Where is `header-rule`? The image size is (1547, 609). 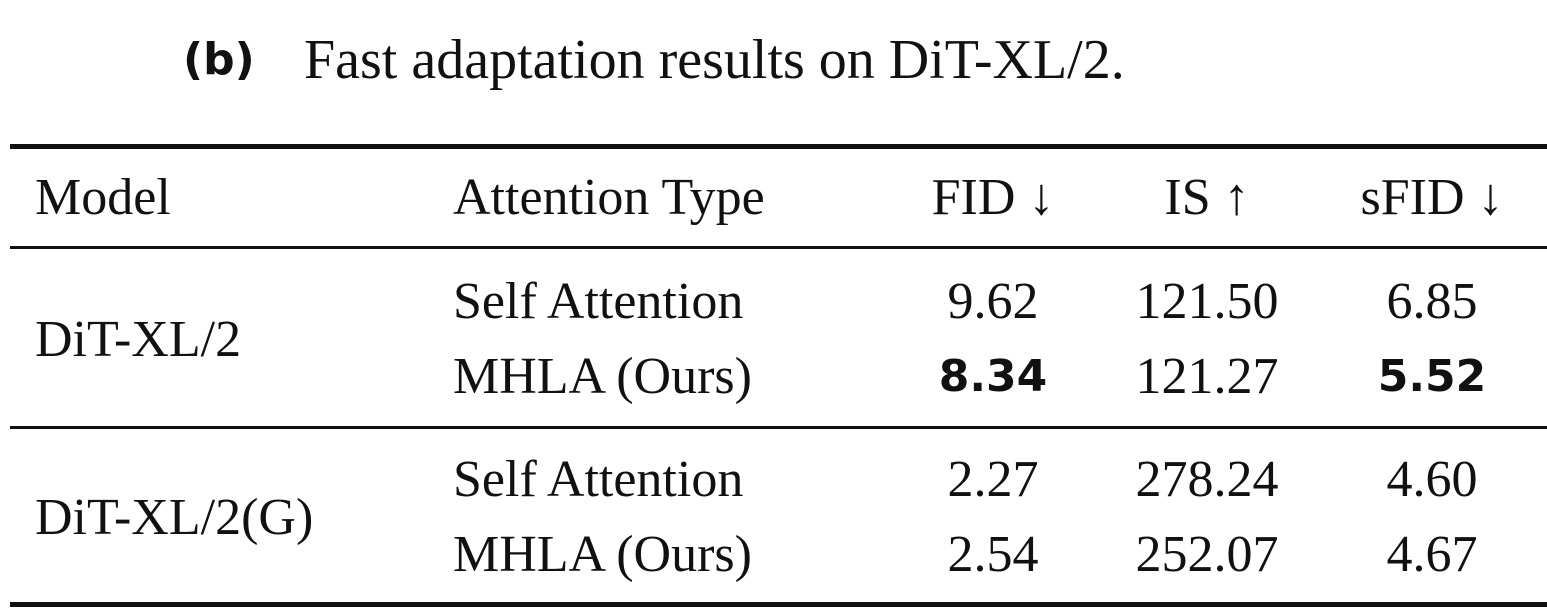 header-rule is located at coordinates (778, 247).